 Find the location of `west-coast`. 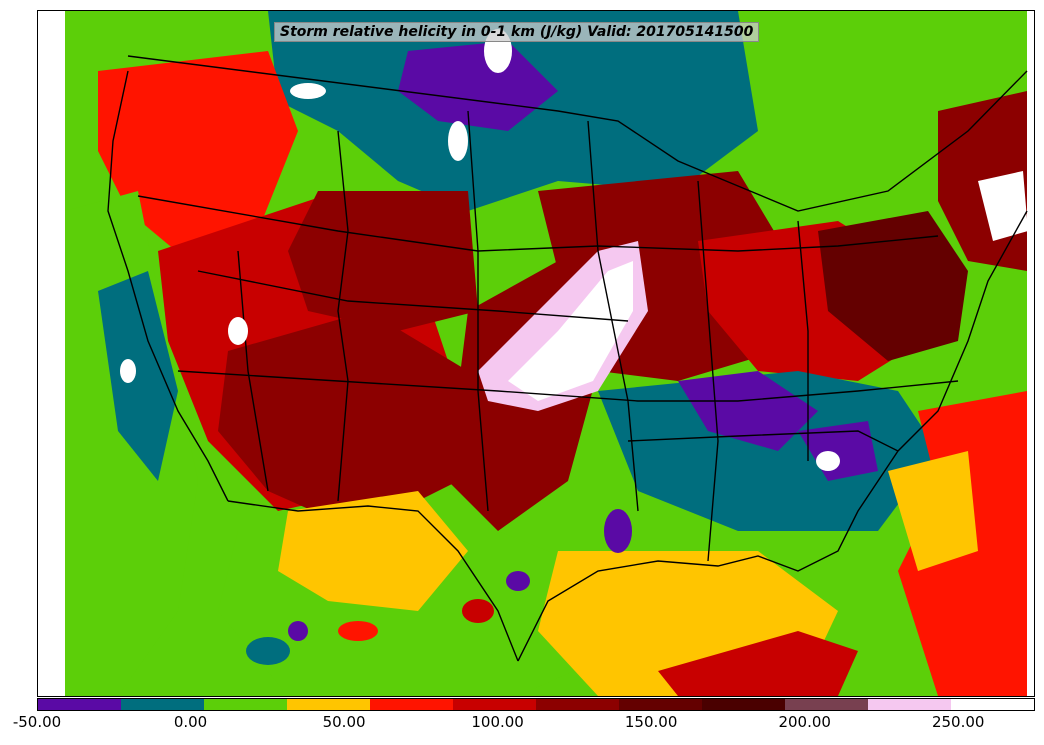

west-coast is located at coordinates (168, 286).